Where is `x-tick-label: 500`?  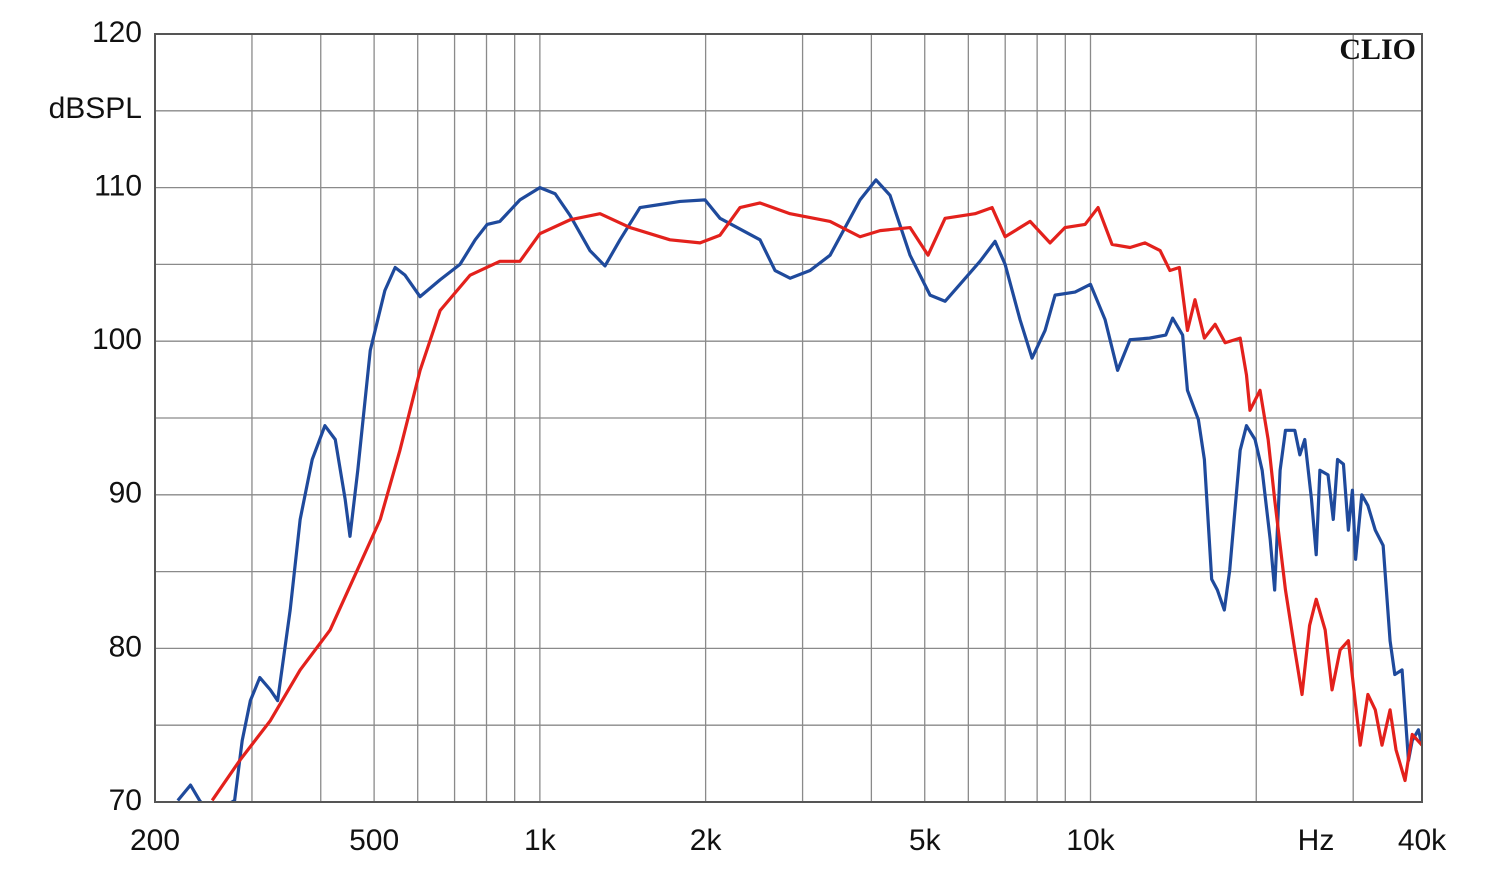
x-tick-label: 500 is located at coordinates (374, 840).